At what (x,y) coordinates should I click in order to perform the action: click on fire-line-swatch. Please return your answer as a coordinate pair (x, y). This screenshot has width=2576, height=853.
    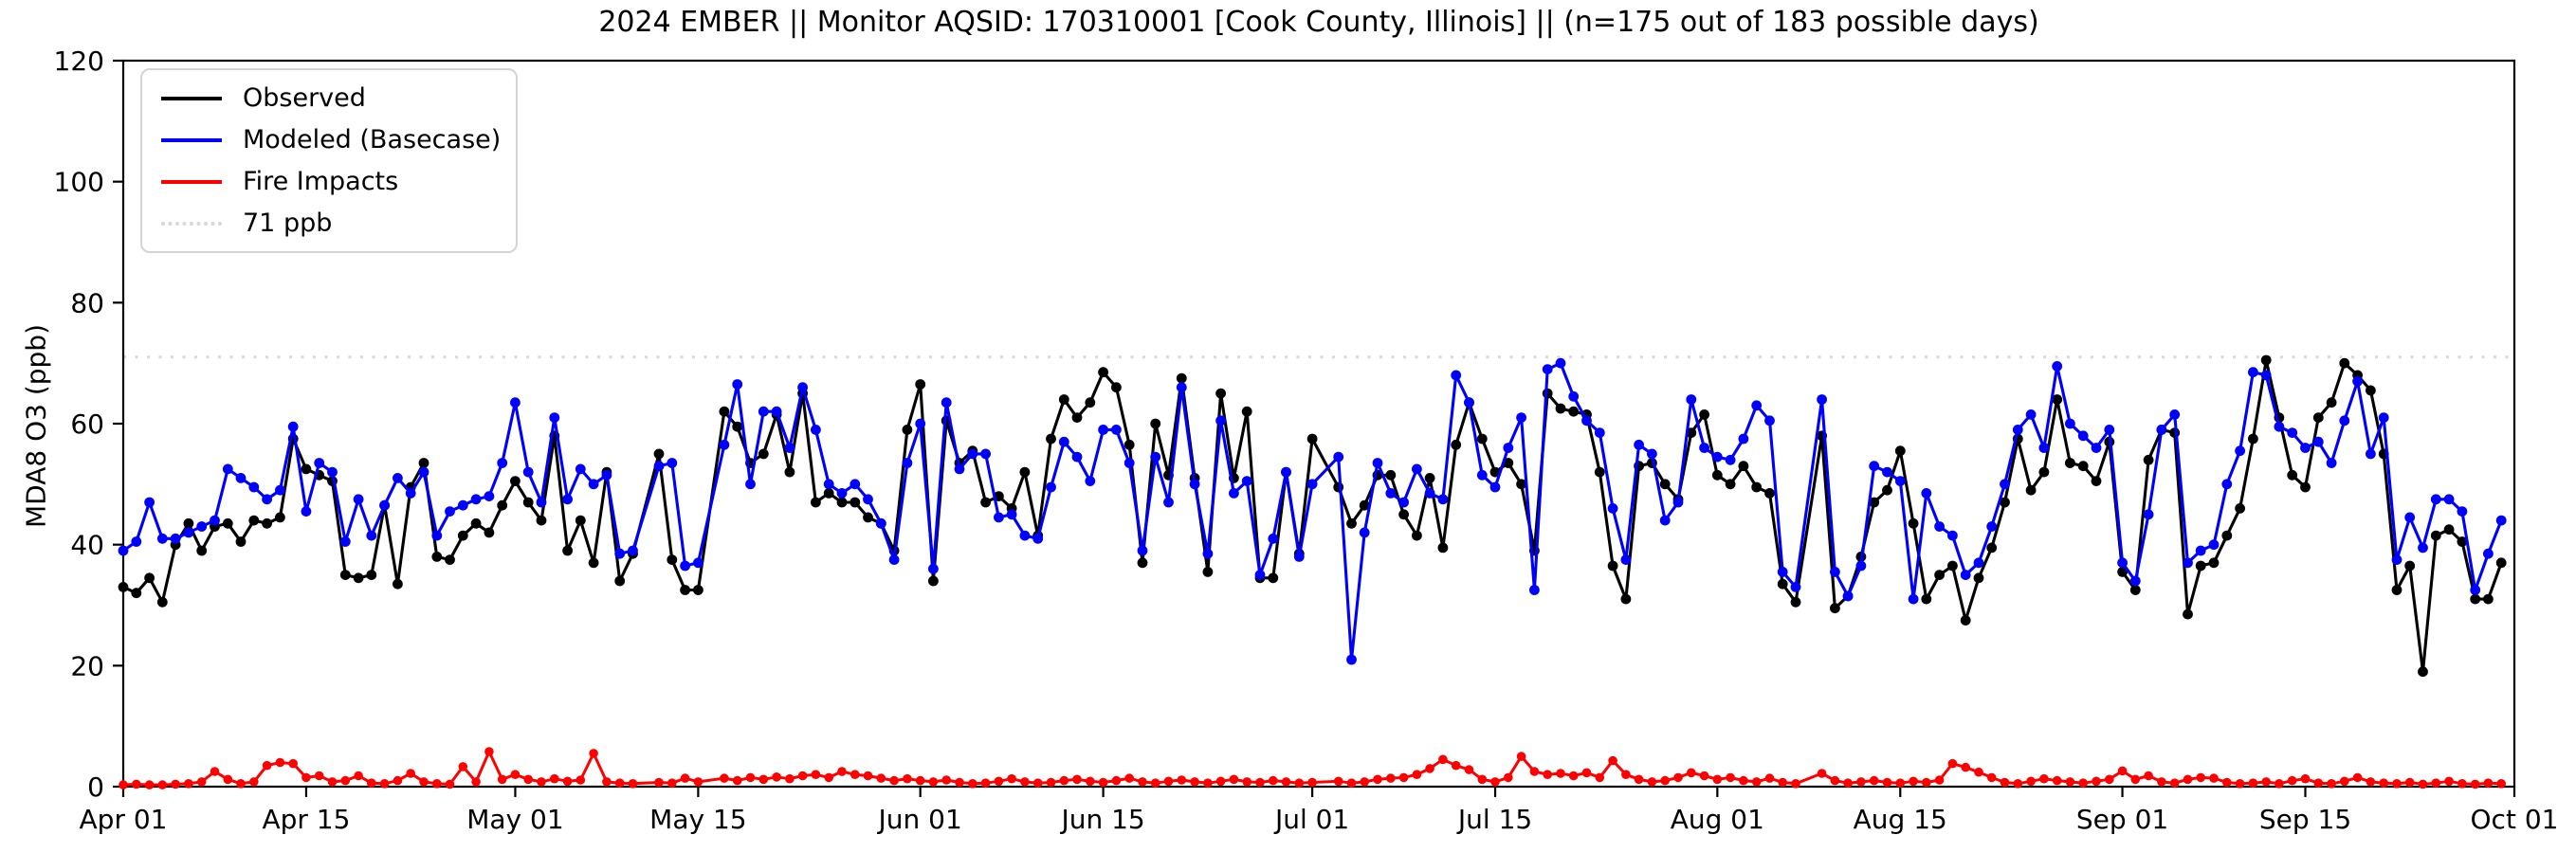
    Looking at the image, I should click on (191, 181).